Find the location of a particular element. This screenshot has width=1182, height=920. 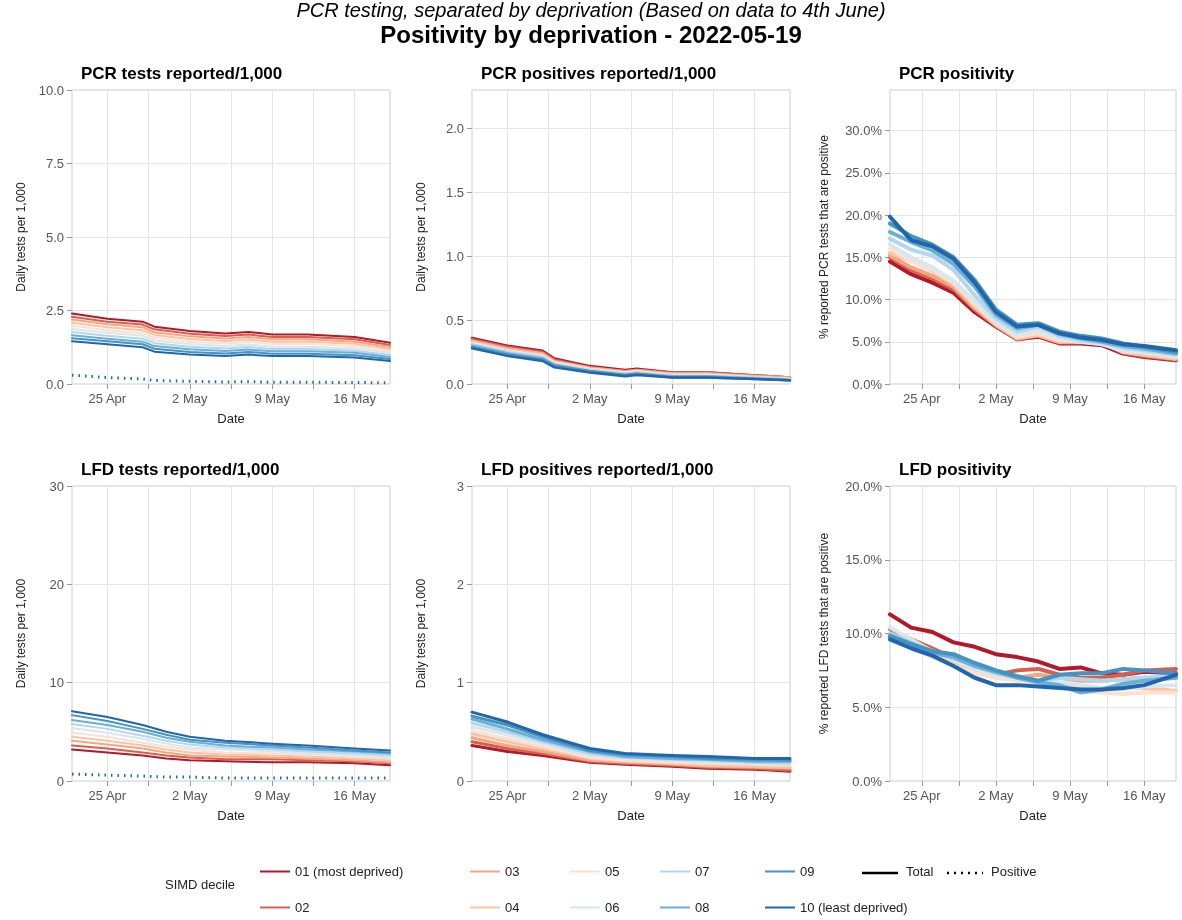

legend-label: 02 is located at coordinates (302, 907).